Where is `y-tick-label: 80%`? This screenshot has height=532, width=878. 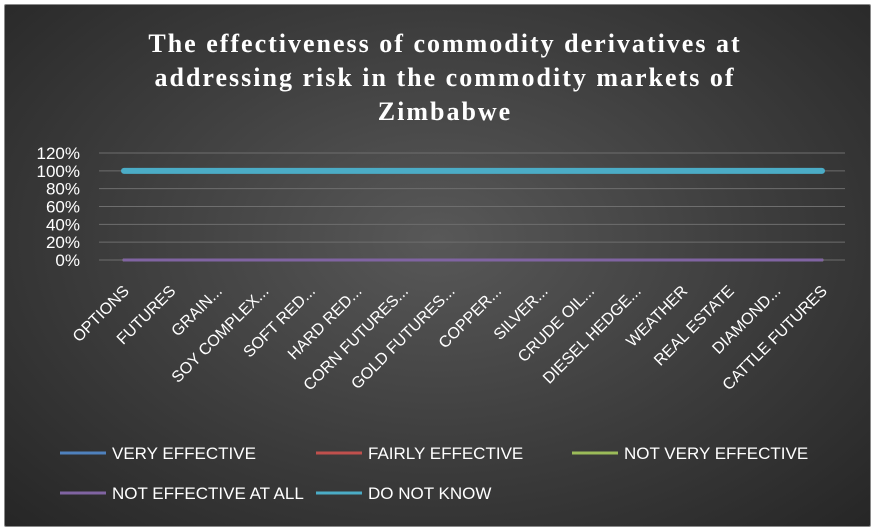
y-tick-label: 80% is located at coordinates (63, 189).